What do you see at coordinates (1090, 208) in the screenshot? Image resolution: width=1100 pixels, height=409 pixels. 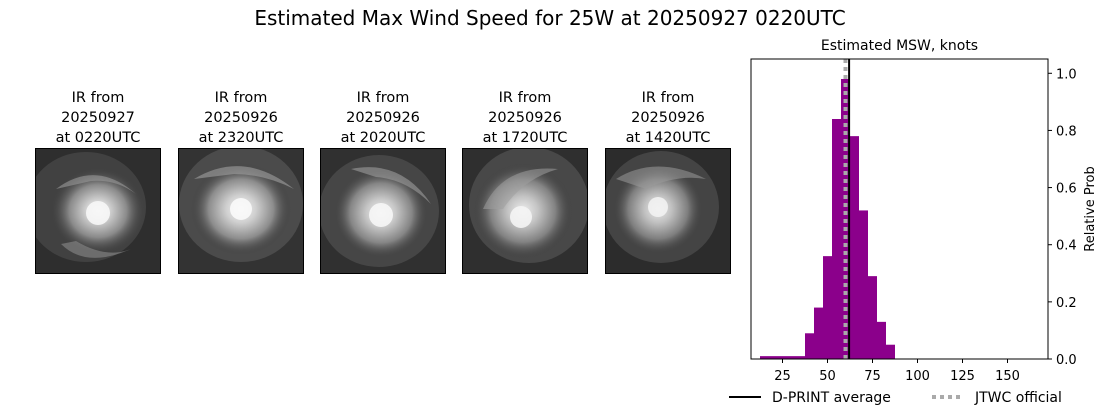 I see `y-axis-label: Relative Prob` at bounding box center [1090, 208].